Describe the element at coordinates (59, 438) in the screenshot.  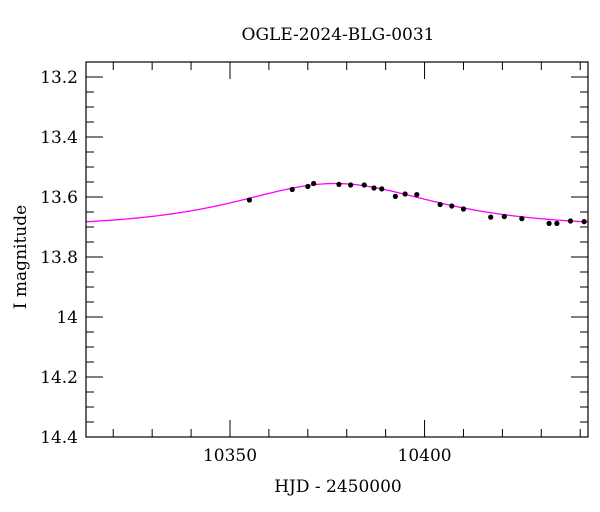
I see `y-tick-label: 14.4` at that location.